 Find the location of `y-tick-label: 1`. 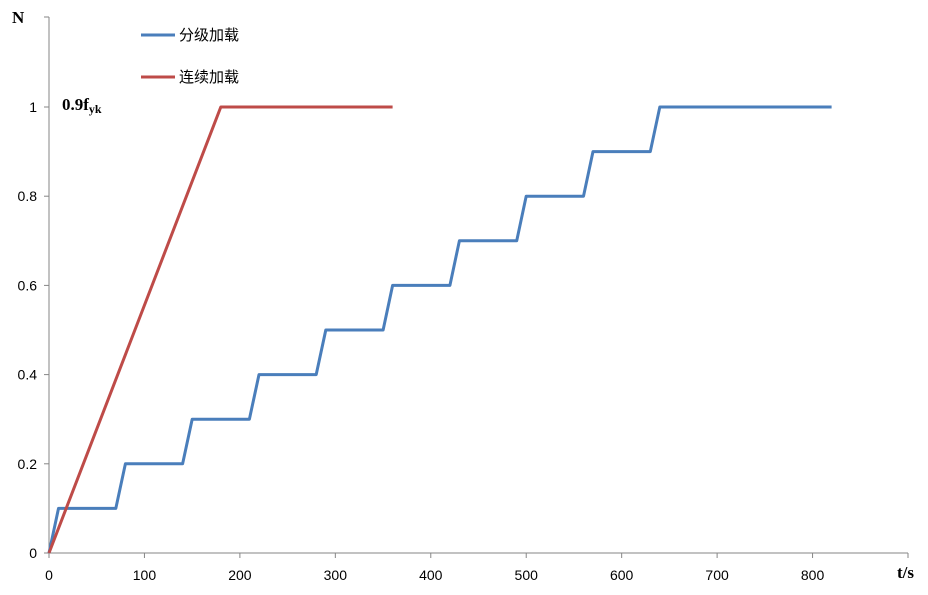

y-tick-label: 1 is located at coordinates (33, 107).